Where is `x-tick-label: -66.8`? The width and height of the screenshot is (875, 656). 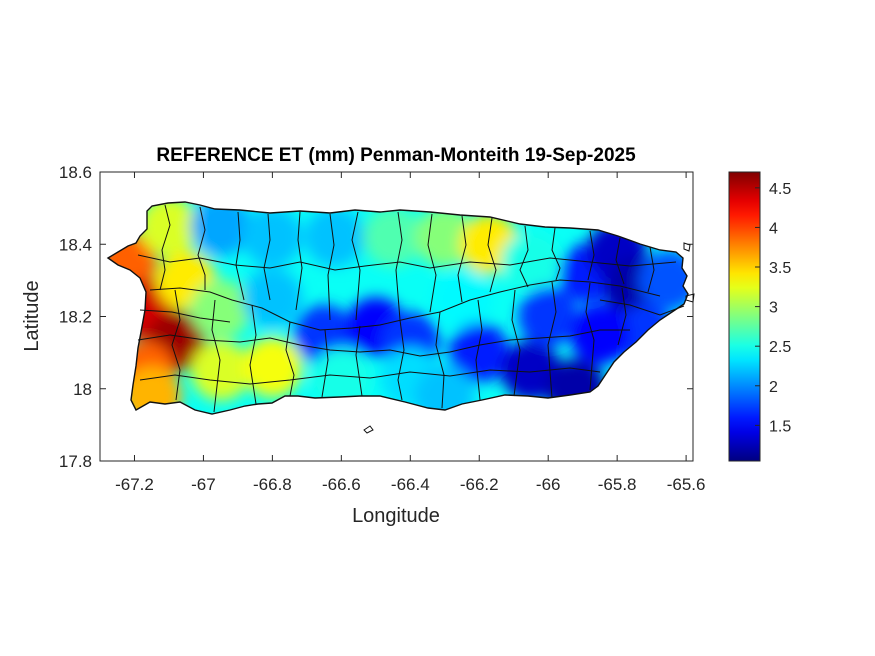 x-tick-label: -66.8 is located at coordinates (272, 484).